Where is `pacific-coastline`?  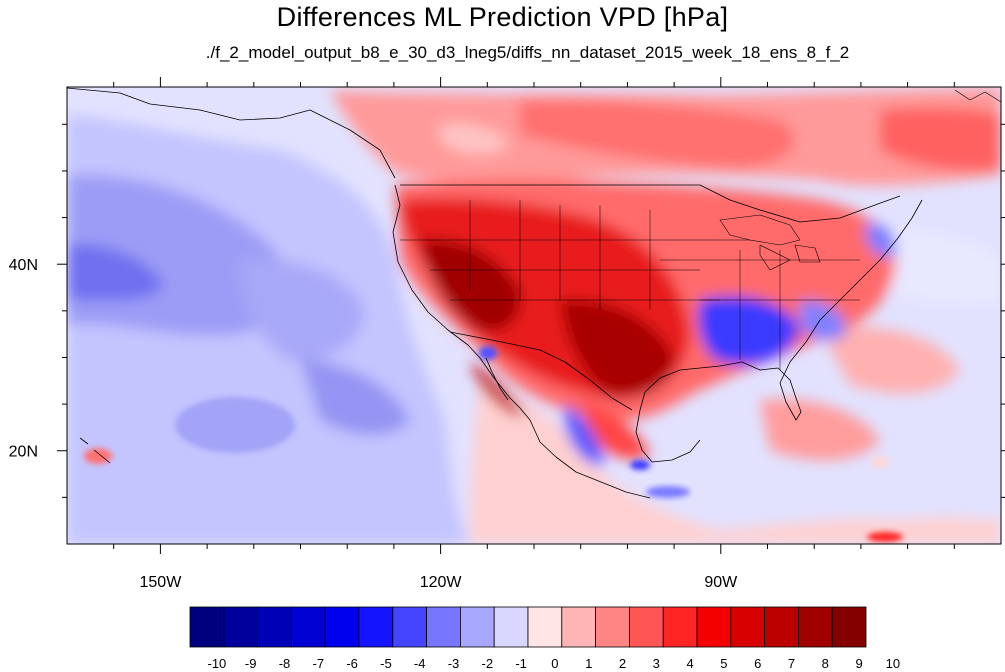
pacific-coastline is located at coordinates (521, 341).